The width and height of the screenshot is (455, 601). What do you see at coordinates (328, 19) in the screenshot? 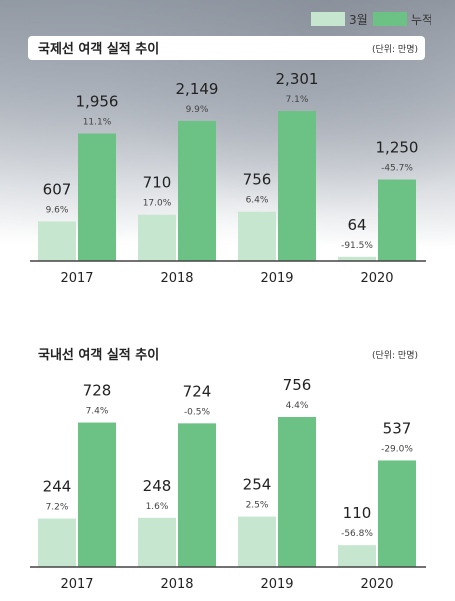
I see `legend-swatch-monthly` at bounding box center [328, 19].